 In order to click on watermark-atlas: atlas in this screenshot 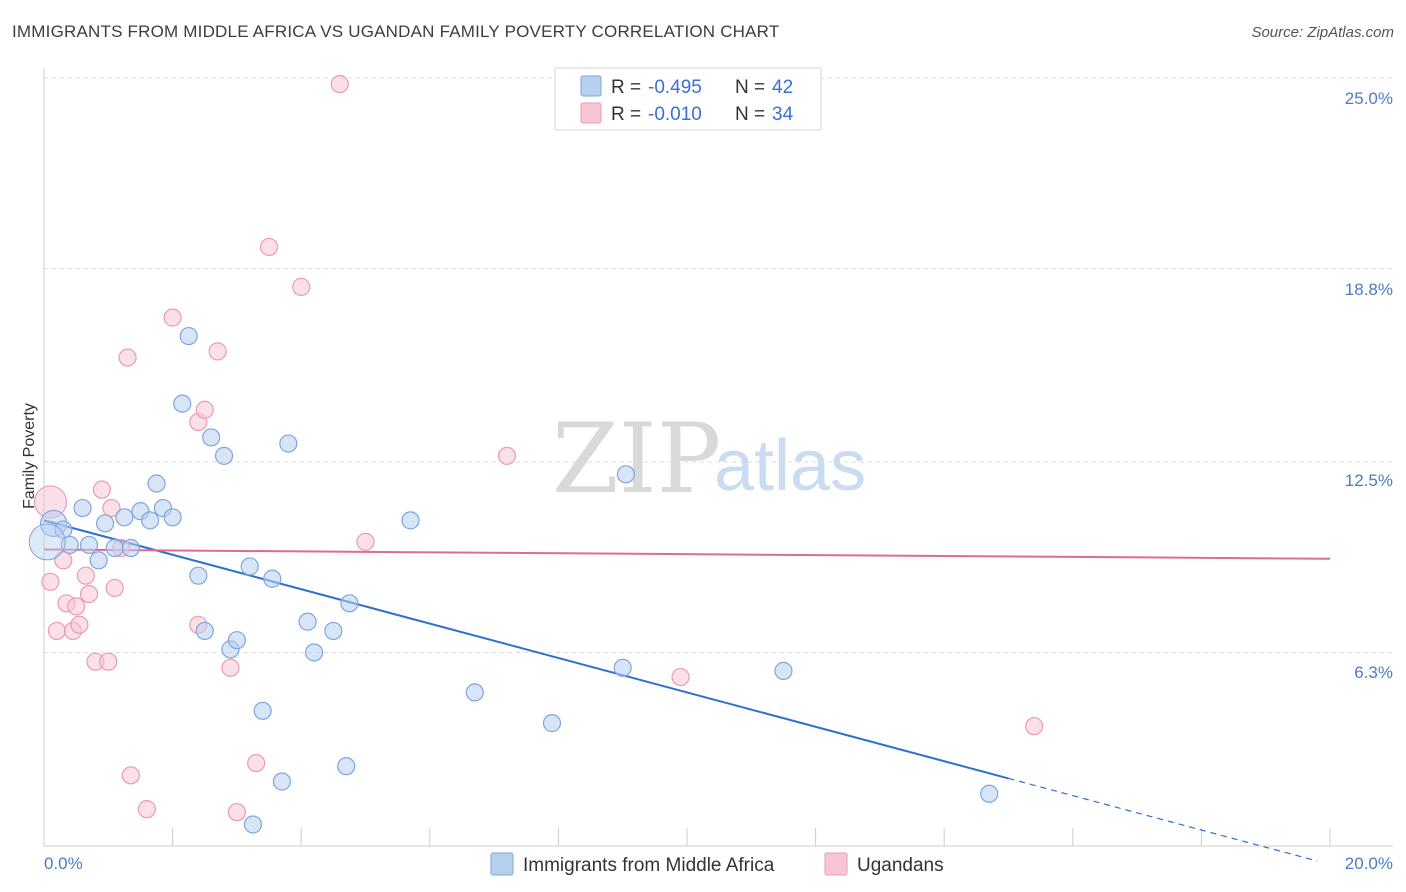, I will do `click(790, 466)`.